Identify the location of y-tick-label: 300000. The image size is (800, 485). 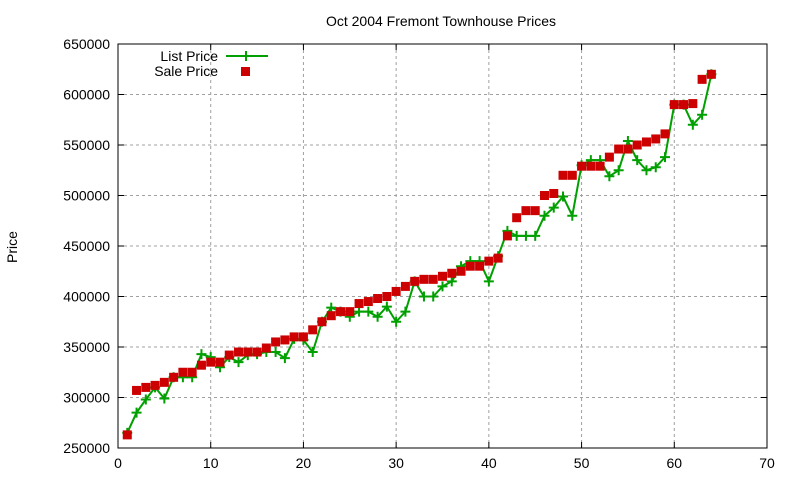
(86, 398).